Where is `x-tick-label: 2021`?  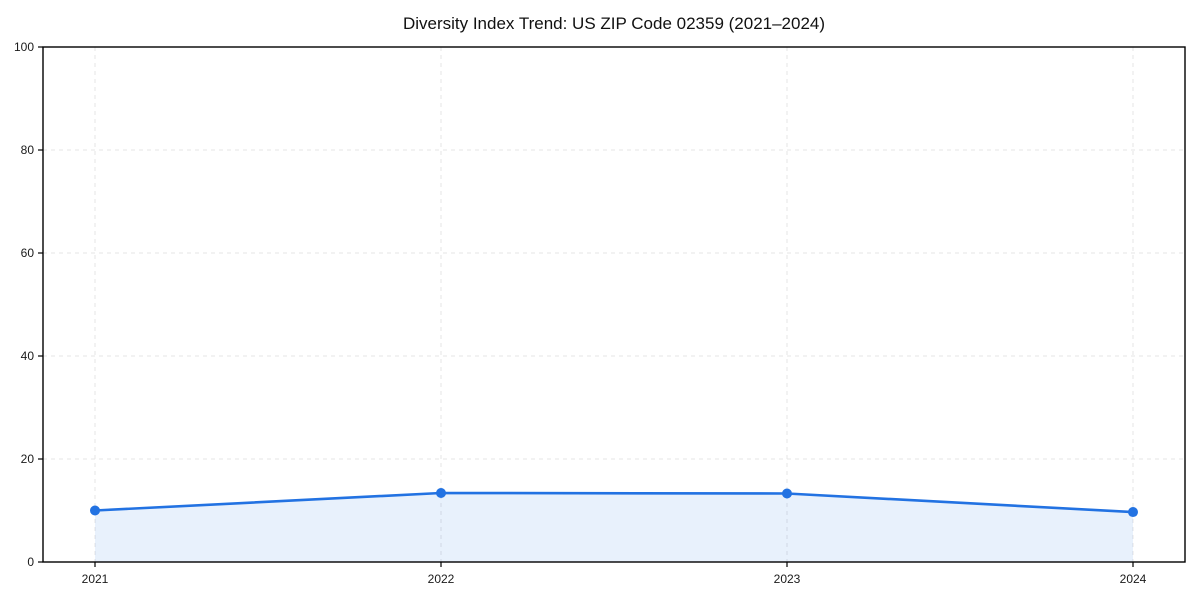 x-tick-label: 2021 is located at coordinates (95, 579).